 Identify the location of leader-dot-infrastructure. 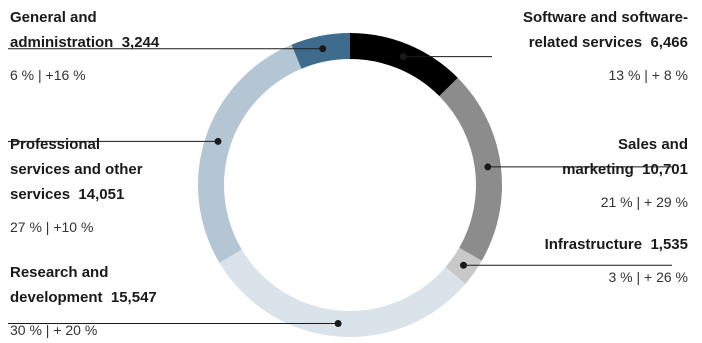
(463, 265).